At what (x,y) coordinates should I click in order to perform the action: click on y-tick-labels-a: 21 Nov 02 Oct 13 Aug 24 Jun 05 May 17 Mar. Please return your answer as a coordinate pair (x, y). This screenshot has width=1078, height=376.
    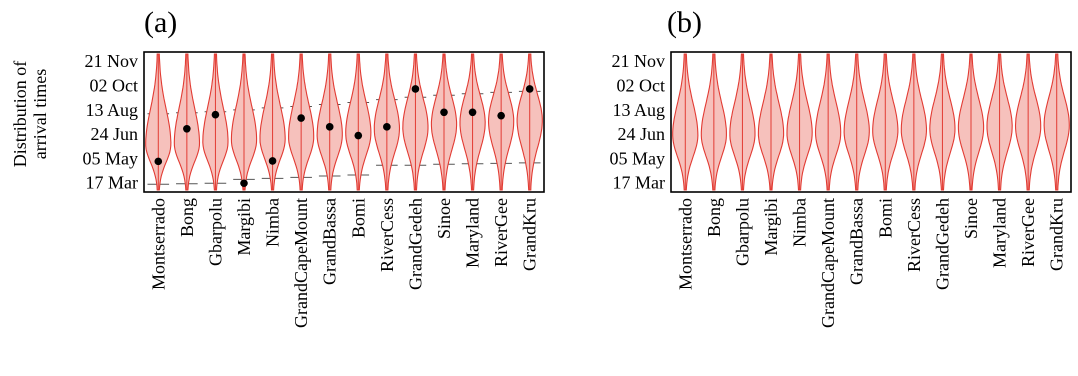
    Looking at the image, I should click on (111, 121).